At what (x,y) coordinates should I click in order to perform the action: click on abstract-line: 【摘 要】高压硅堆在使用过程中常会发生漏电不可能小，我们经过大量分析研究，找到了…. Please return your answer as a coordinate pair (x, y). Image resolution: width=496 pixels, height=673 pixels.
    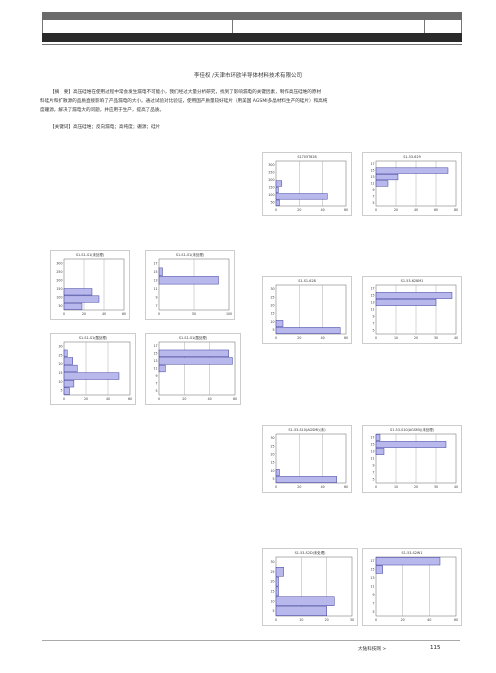
    Looking at the image, I should click on (186, 92).